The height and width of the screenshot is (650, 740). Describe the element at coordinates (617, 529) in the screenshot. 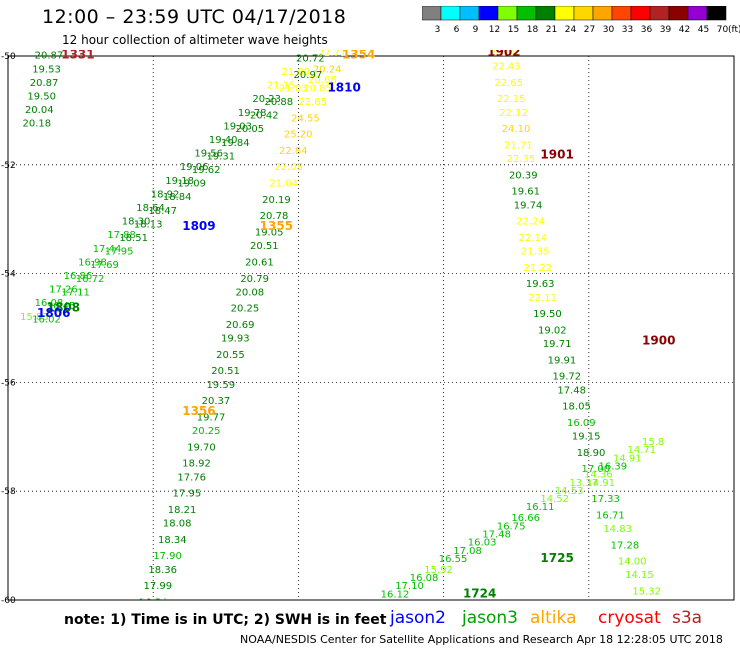

I see `wave-height-point: 14.83` at that location.